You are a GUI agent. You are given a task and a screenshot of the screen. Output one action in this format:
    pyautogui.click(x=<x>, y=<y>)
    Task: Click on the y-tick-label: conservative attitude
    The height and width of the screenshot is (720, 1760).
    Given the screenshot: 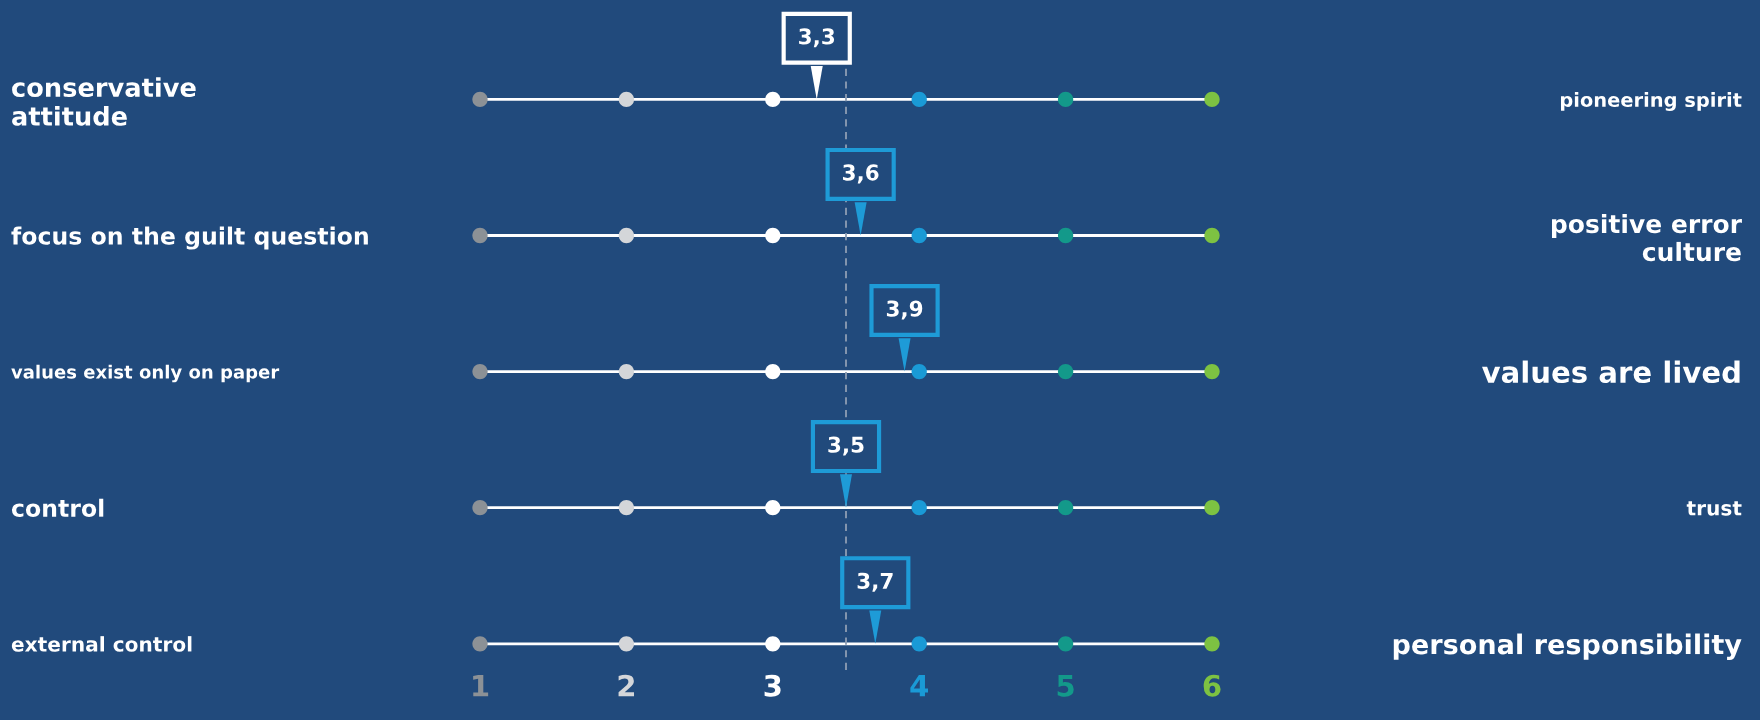 What is the action you would take?
    pyautogui.click(x=104, y=101)
    